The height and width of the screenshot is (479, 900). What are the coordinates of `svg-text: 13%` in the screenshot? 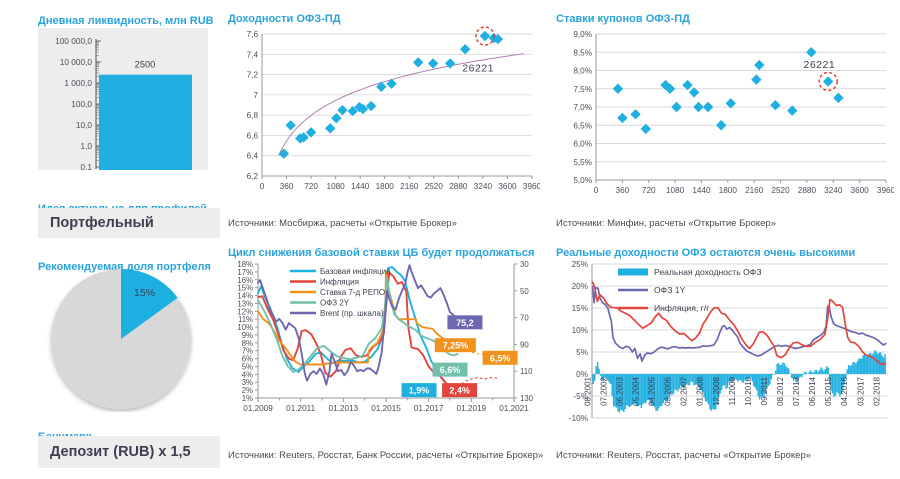 It's located at (245, 303).